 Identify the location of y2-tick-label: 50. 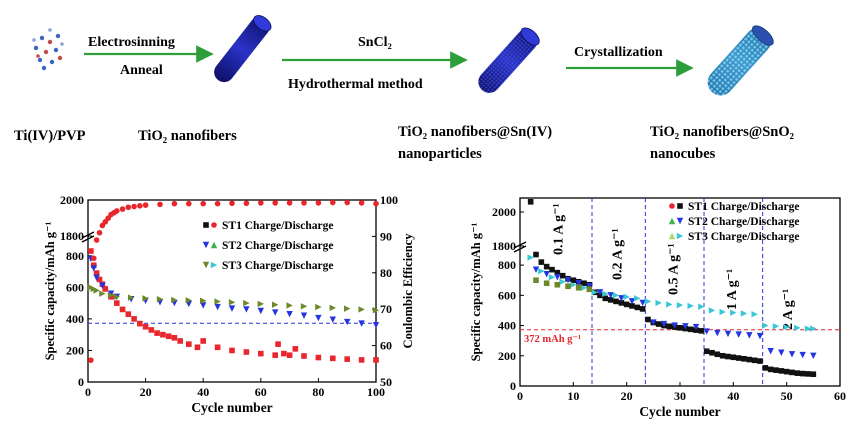
(386, 382).